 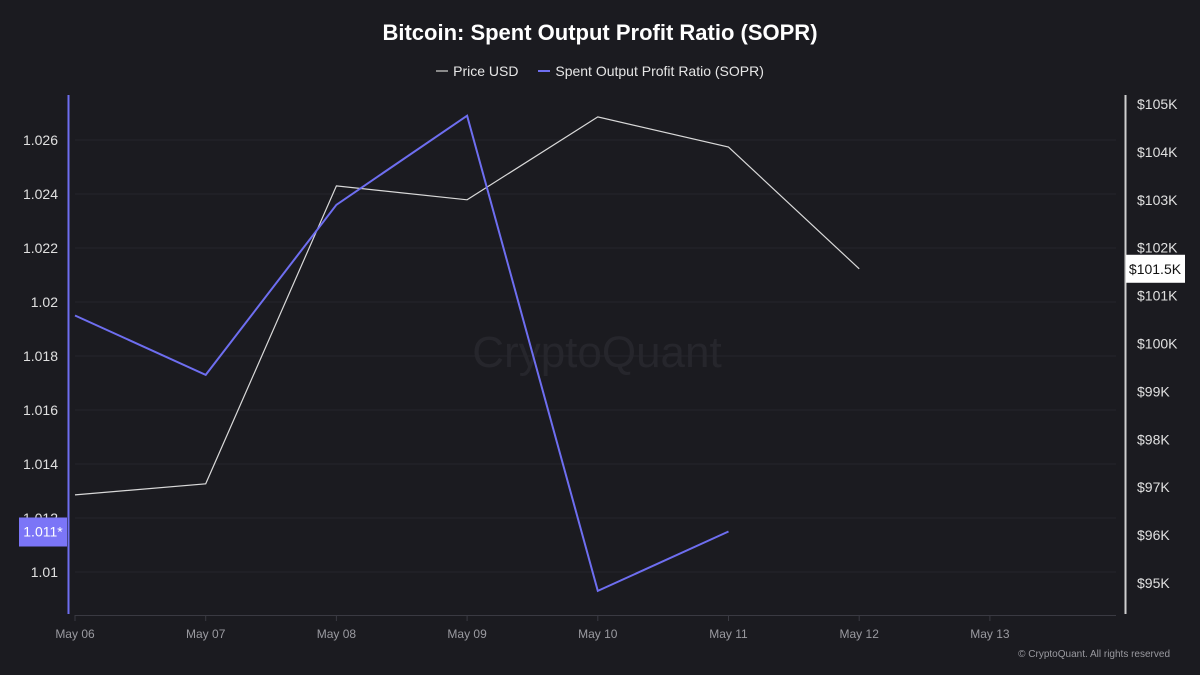 What do you see at coordinates (659, 71) in the screenshot?
I see `legend-label-sopr: Spent Output Profit Ratio (SOPR)` at bounding box center [659, 71].